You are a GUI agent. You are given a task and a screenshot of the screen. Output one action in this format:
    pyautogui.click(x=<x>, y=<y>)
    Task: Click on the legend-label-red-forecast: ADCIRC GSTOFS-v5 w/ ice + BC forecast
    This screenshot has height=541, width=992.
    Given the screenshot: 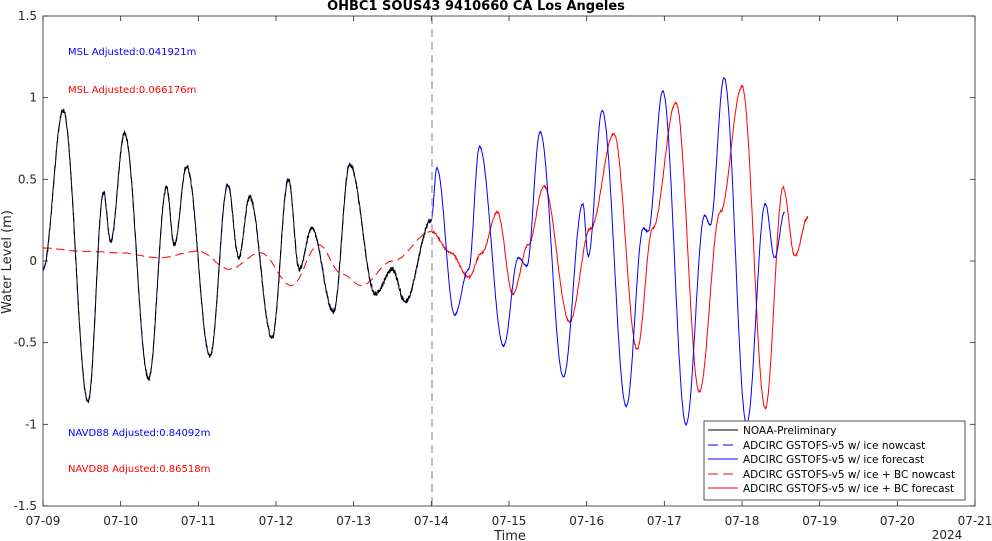 What is the action you would take?
    pyautogui.click(x=848, y=489)
    